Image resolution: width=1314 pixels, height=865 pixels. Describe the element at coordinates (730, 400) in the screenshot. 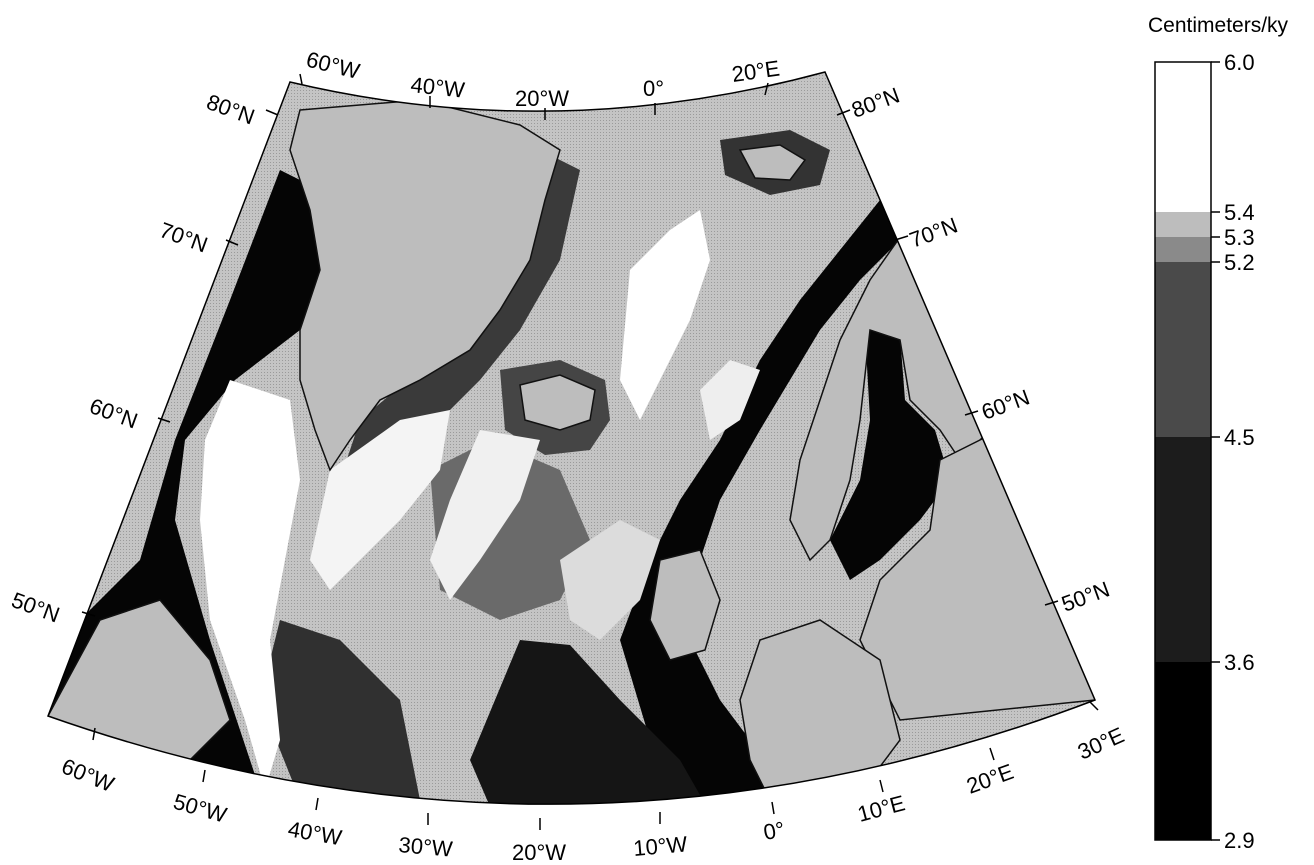

I see `norway-edge-white-band` at that location.